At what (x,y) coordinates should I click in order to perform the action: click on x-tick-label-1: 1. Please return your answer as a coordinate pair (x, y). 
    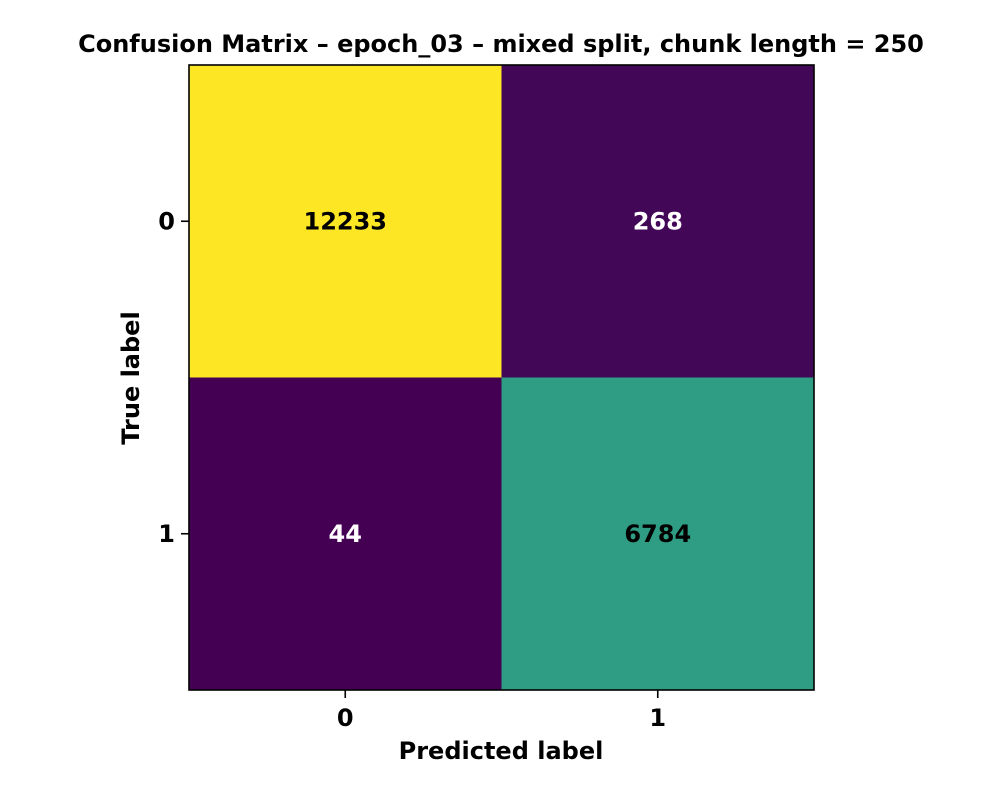
    Looking at the image, I should click on (657, 718).